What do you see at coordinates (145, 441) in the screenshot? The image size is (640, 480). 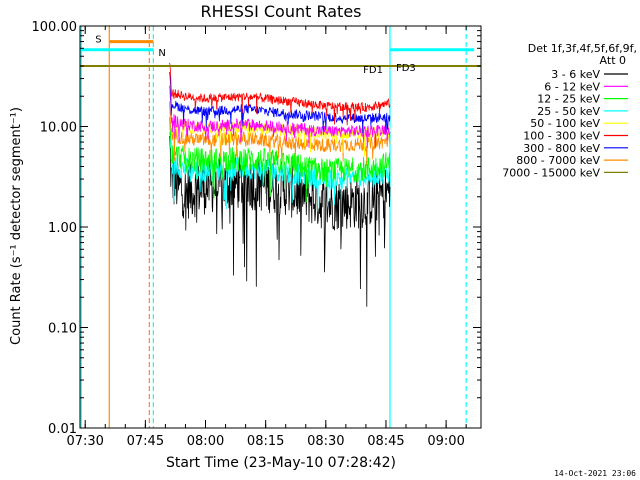 I see `x-tick-label: 07:45` at bounding box center [145, 441].